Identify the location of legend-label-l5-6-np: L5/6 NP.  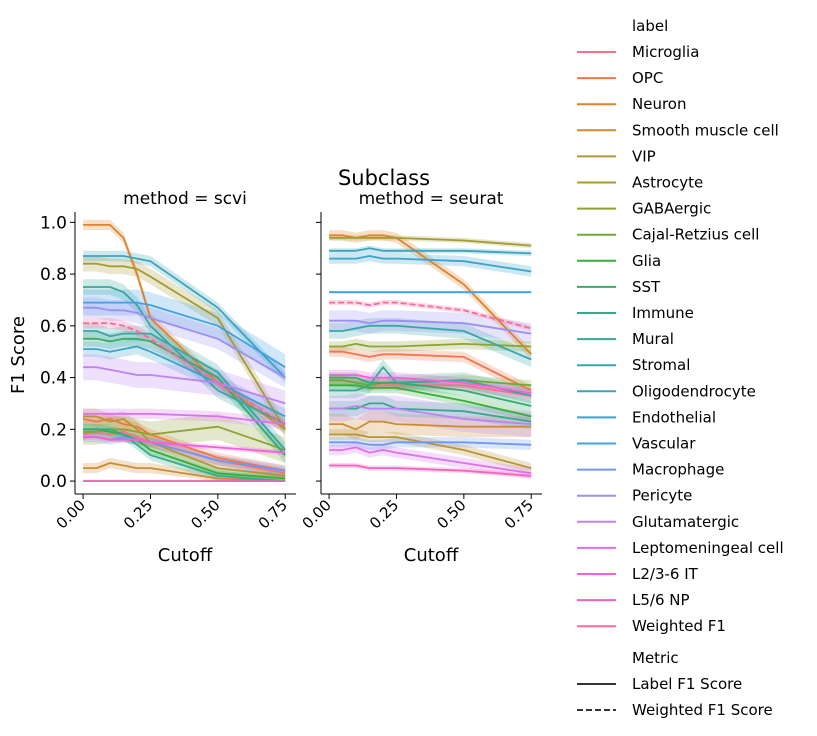
(661, 600).